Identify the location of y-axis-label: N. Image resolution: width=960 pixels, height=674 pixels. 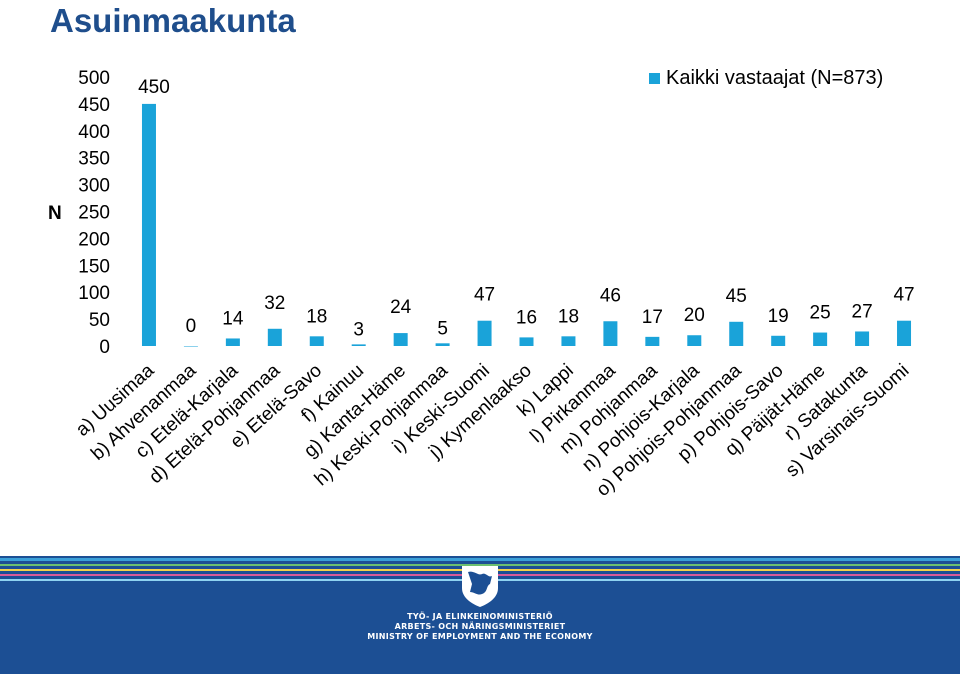
(55, 213).